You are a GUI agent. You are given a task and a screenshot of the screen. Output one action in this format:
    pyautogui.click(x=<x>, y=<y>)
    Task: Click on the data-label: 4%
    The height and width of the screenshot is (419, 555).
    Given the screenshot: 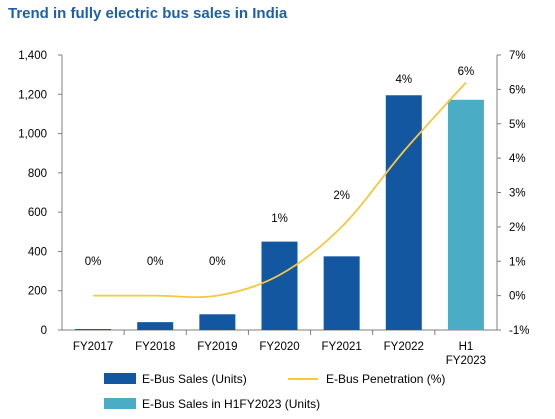 What is the action you would take?
    pyautogui.click(x=403, y=80)
    